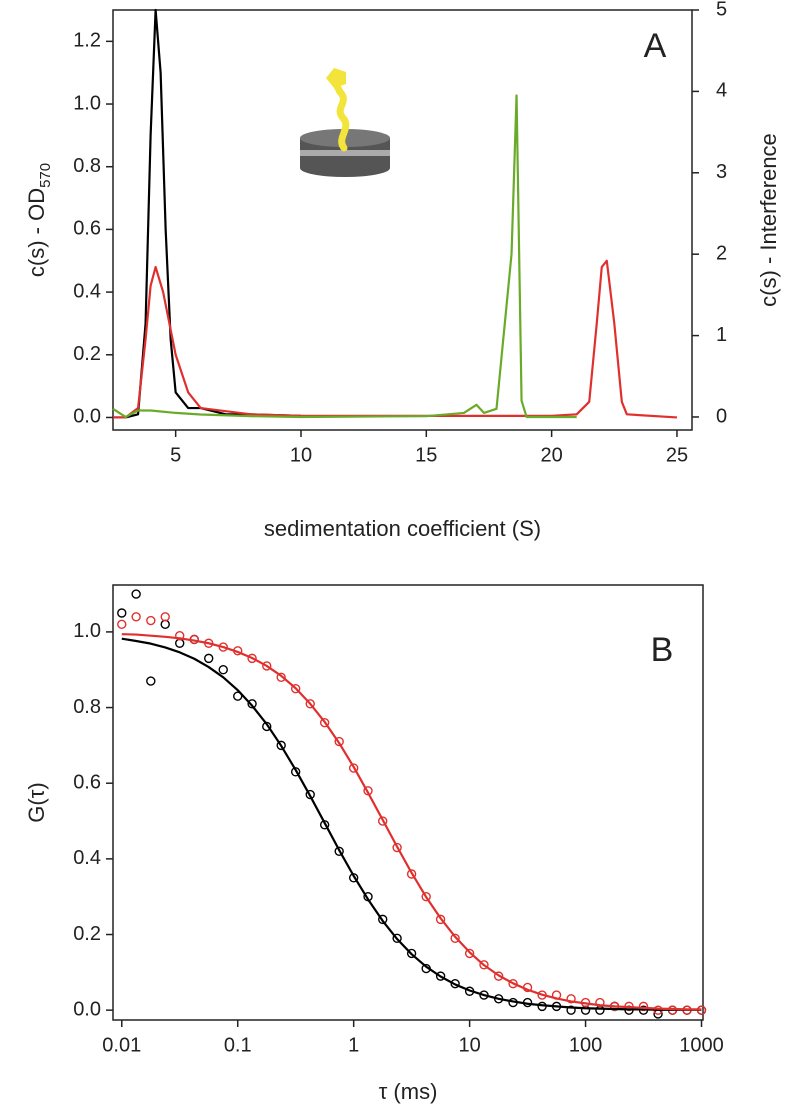 Image resolution: width=793 pixels, height=1113 pixels. What do you see at coordinates (340, 114) in the screenshot?
I see `linker` at bounding box center [340, 114].